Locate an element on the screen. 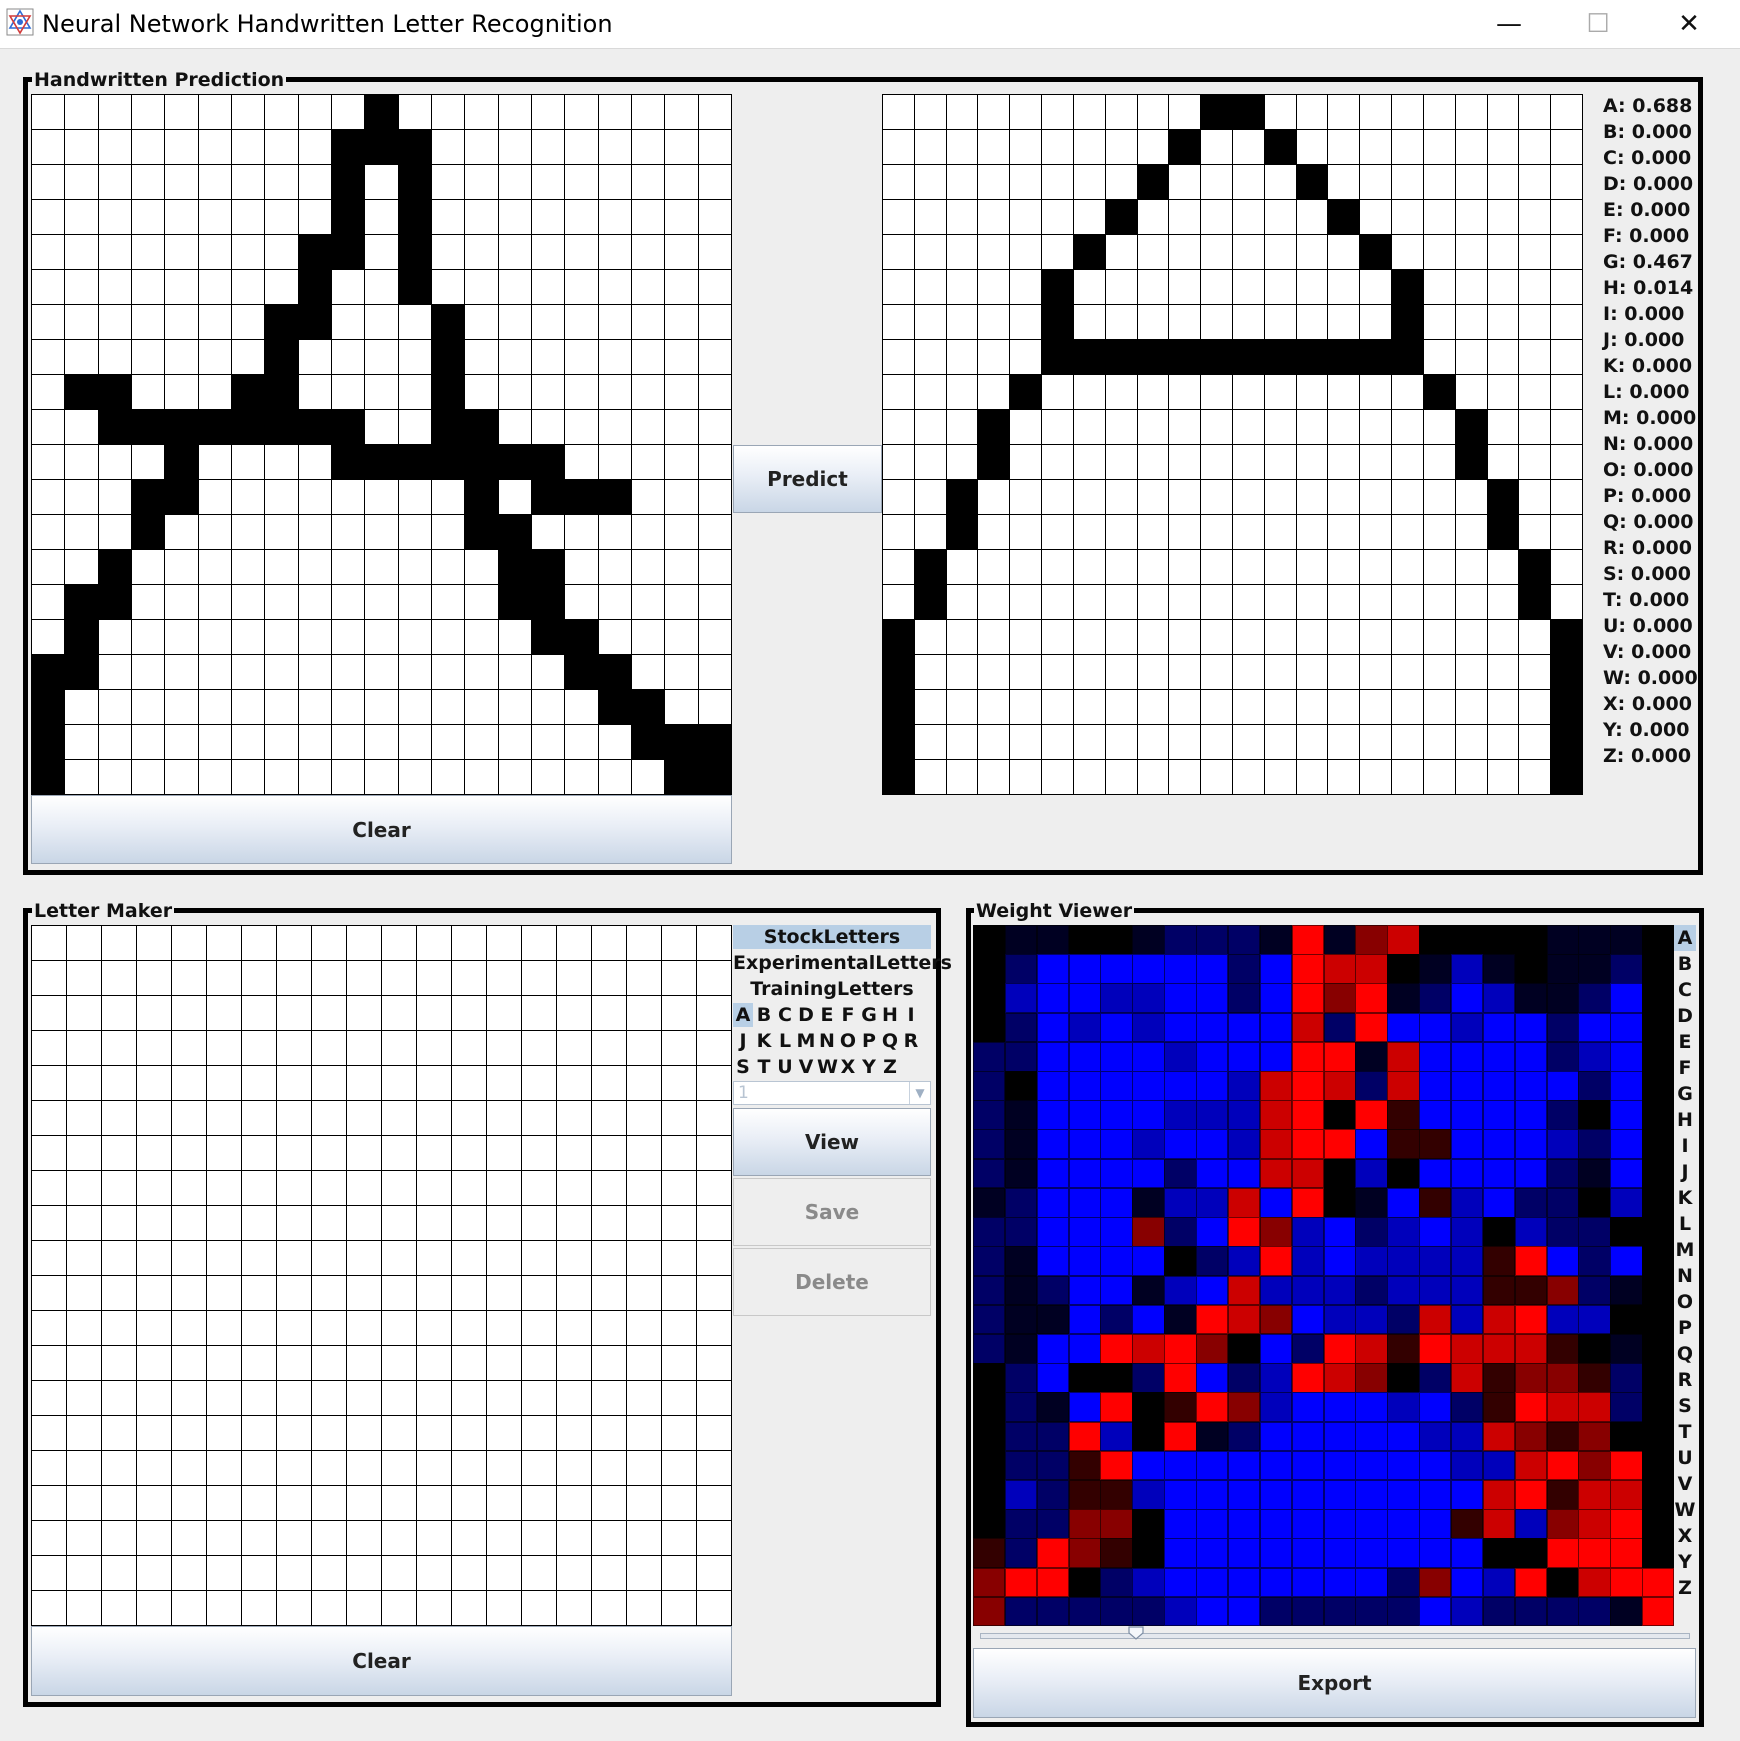 This screenshot has width=1740, height=1741. letter-option: X is located at coordinates (848, 1067).